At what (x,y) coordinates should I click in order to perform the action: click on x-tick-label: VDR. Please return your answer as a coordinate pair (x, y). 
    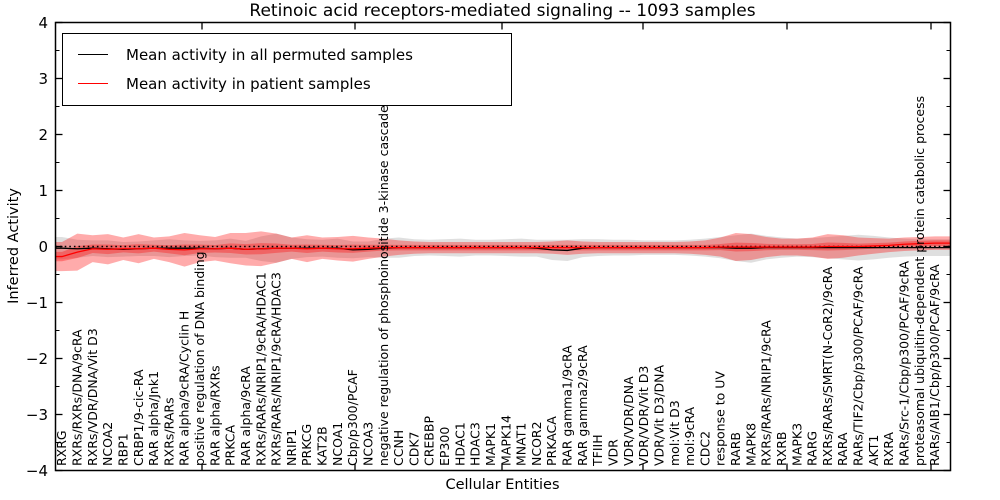
    Looking at the image, I should click on (613, 452).